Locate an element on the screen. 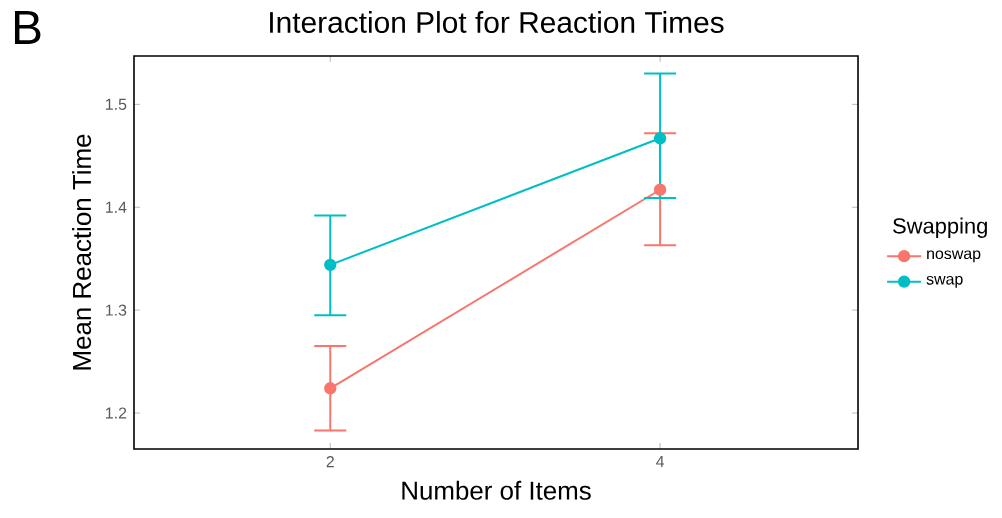 Image resolution: width=1002 pixels, height=518 pixels. legend-title: Swapping is located at coordinates (940, 227).